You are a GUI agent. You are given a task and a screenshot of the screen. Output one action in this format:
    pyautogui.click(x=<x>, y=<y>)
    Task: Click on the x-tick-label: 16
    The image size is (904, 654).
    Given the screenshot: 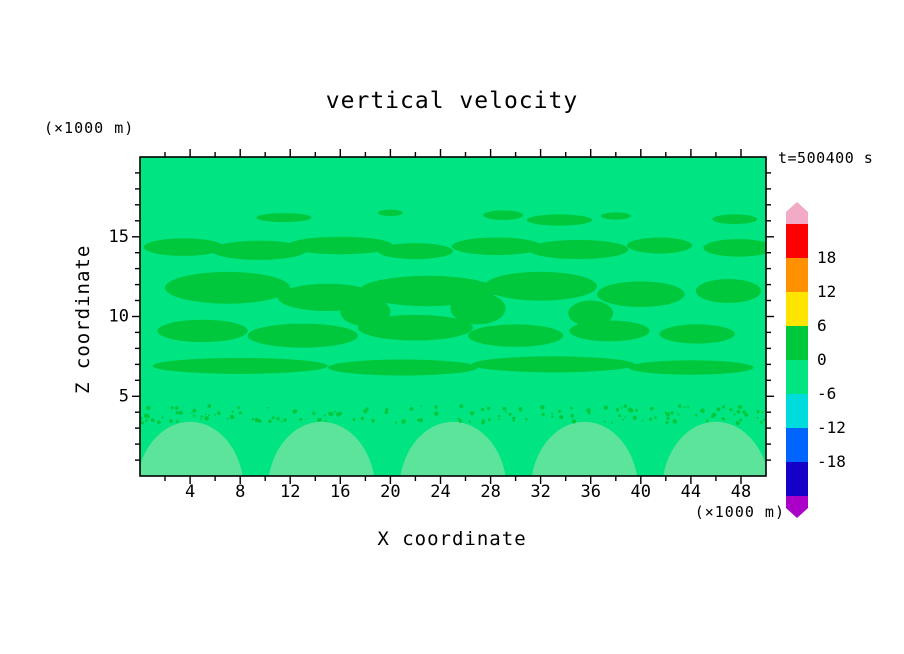 What is the action you would take?
    pyautogui.click(x=340, y=492)
    